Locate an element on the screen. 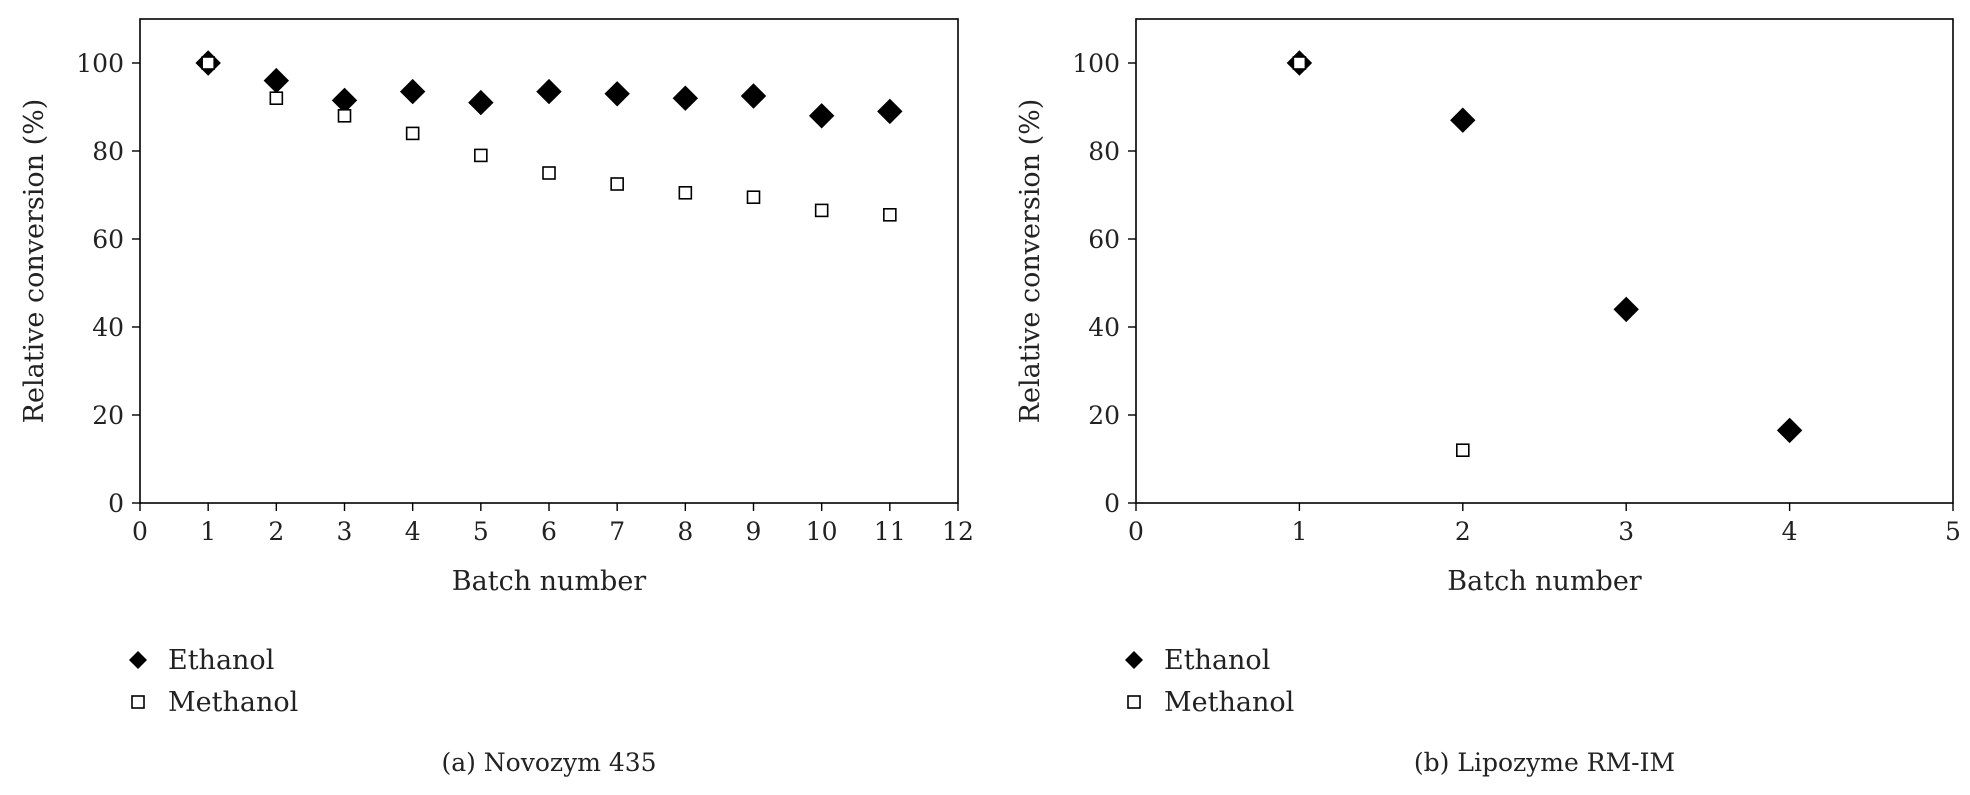  chart-b-x-tick-label: 5 is located at coordinates (1953, 531).